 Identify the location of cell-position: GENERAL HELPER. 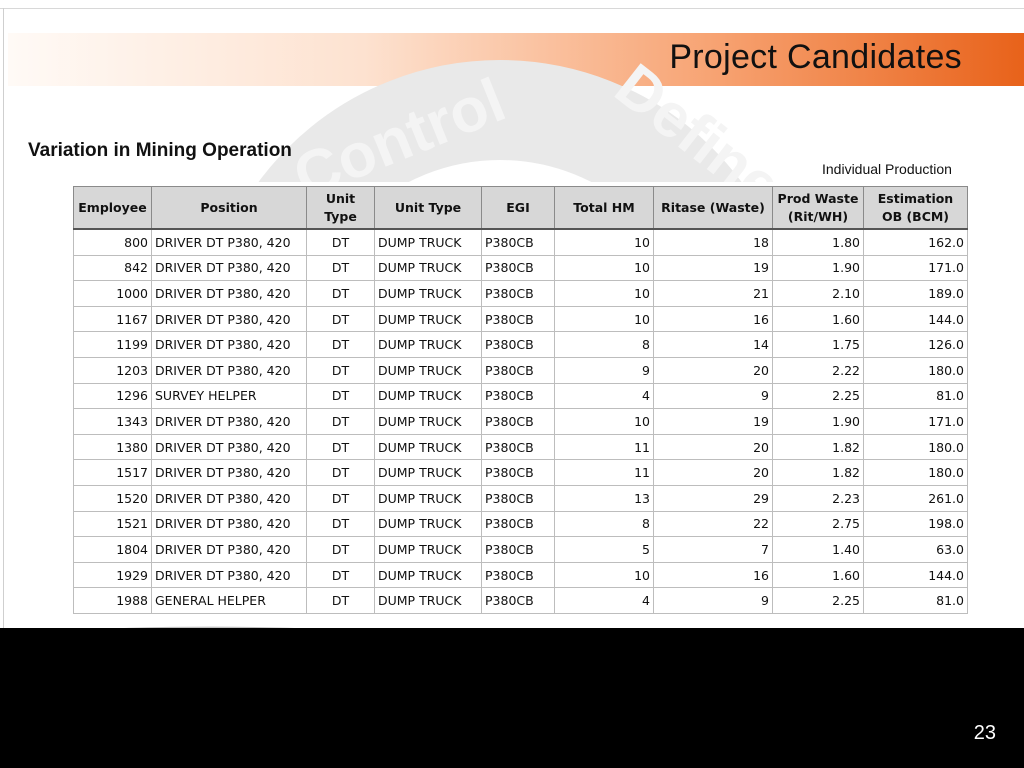
(229, 600).